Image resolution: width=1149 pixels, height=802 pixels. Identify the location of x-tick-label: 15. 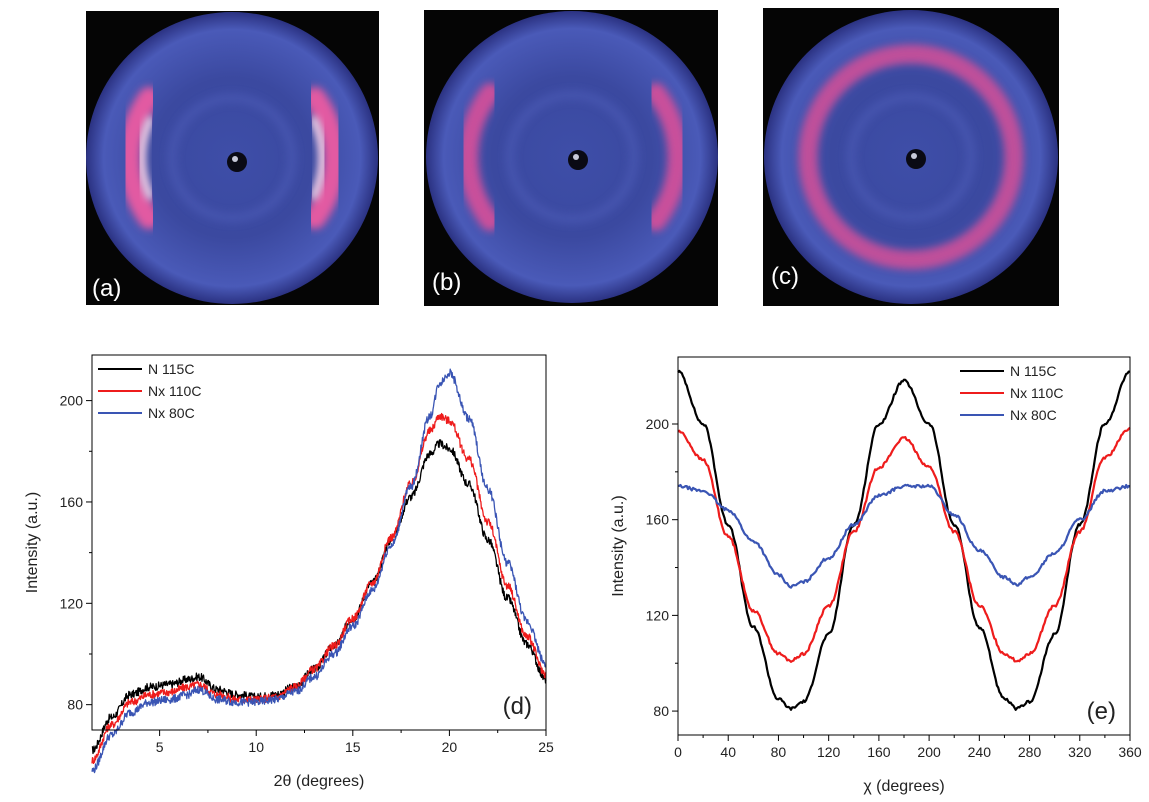
(353, 747).